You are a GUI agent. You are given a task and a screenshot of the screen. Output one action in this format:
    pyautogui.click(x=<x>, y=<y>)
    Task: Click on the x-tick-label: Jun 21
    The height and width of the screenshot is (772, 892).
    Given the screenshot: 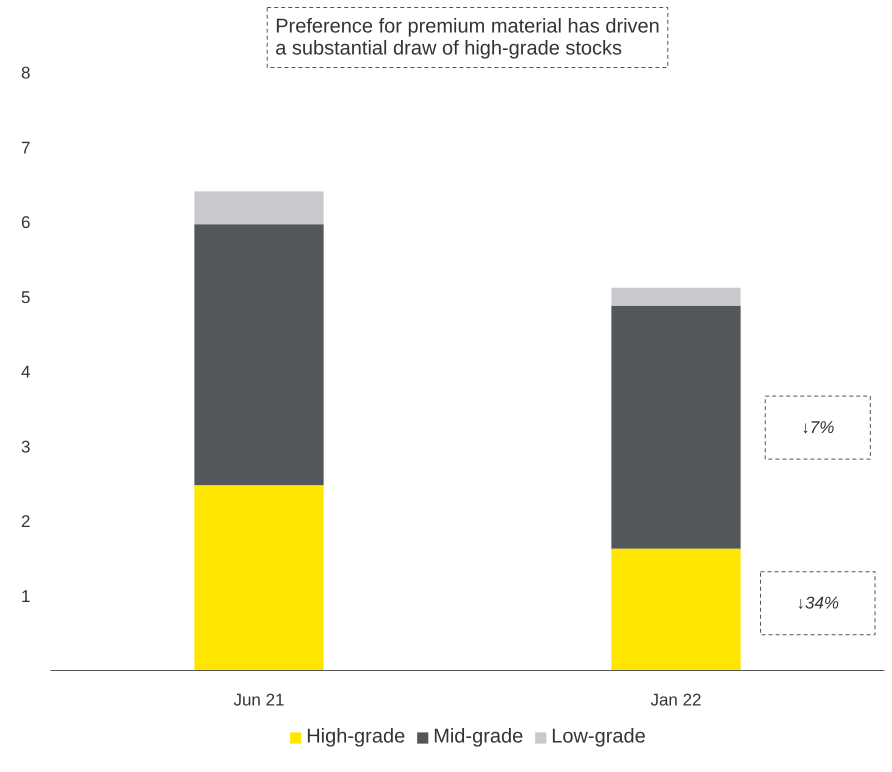 What is the action you would take?
    pyautogui.click(x=259, y=700)
    